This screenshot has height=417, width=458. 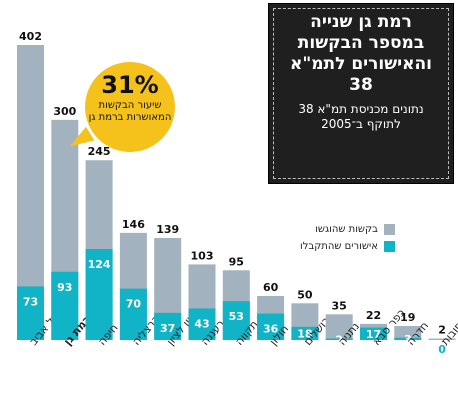 I want to click on label-approved: 17, so click(x=373, y=334).